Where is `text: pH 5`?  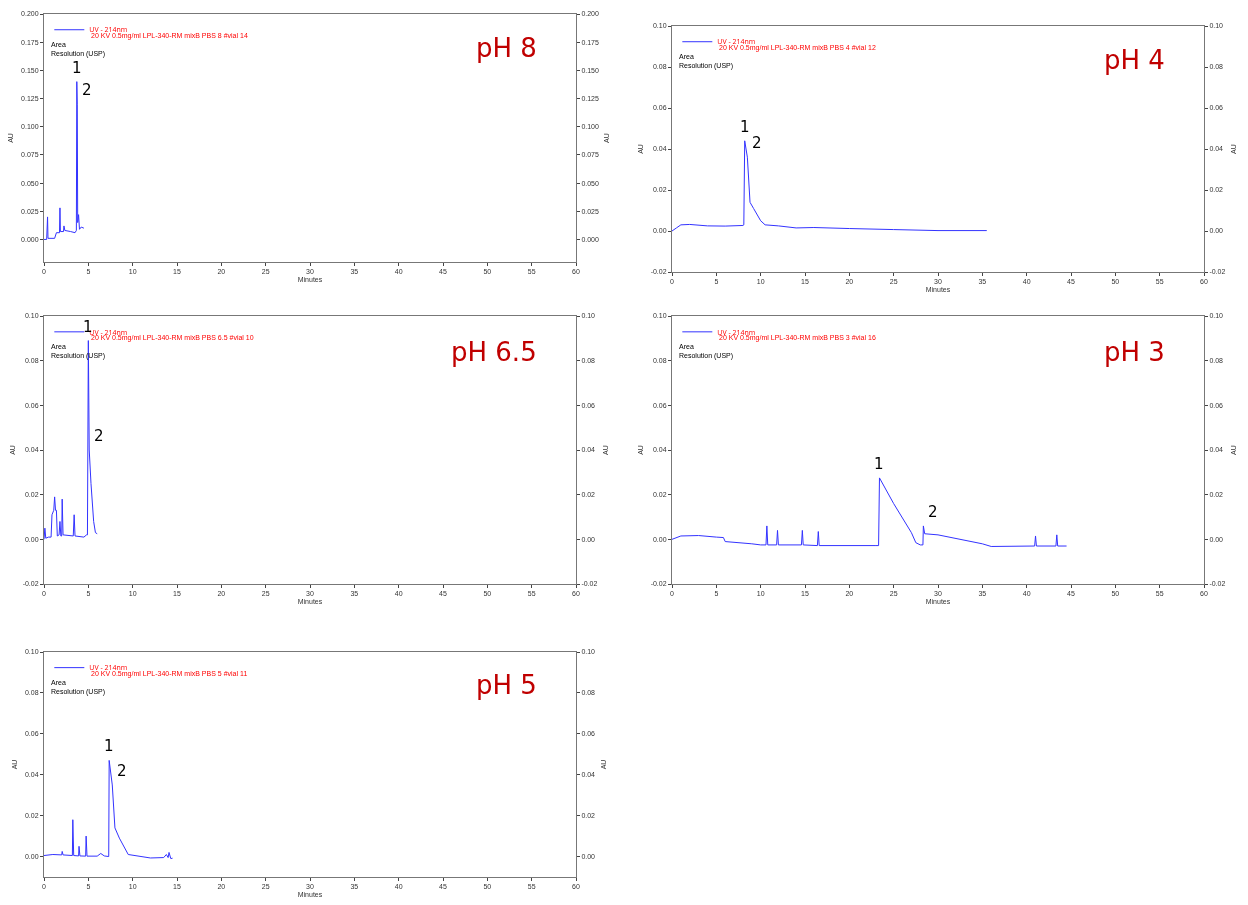 text: pH 5 is located at coordinates (506, 685).